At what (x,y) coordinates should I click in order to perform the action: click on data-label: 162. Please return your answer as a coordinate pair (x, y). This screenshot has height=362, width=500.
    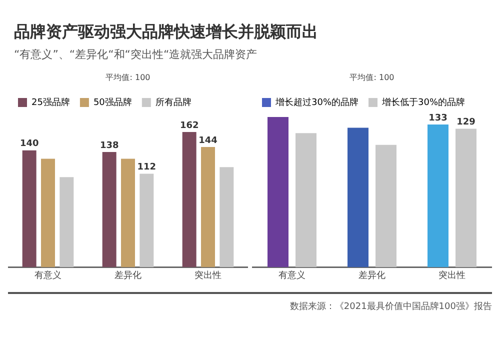
    Looking at the image, I should click on (189, 125).